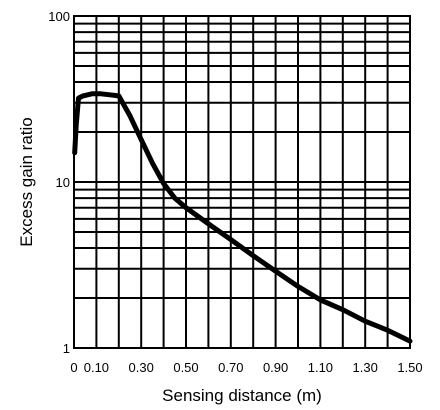 This screenshot has width=440, height=410. What do you see at coordinates (63, 182) in the screenshot?
I see `y-tick-label: 10` at bounding box center [63, 182].